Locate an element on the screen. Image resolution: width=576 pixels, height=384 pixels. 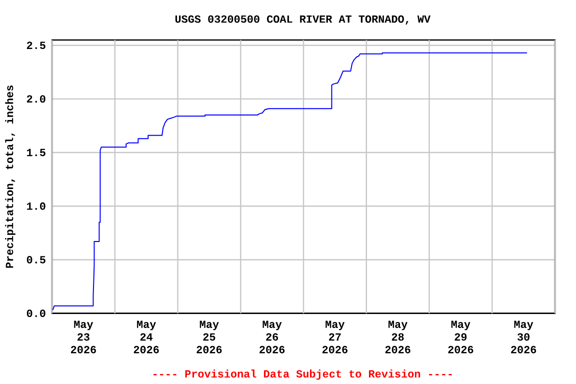
y-tick-label: 2.0 is located at coordinates (36, 99).